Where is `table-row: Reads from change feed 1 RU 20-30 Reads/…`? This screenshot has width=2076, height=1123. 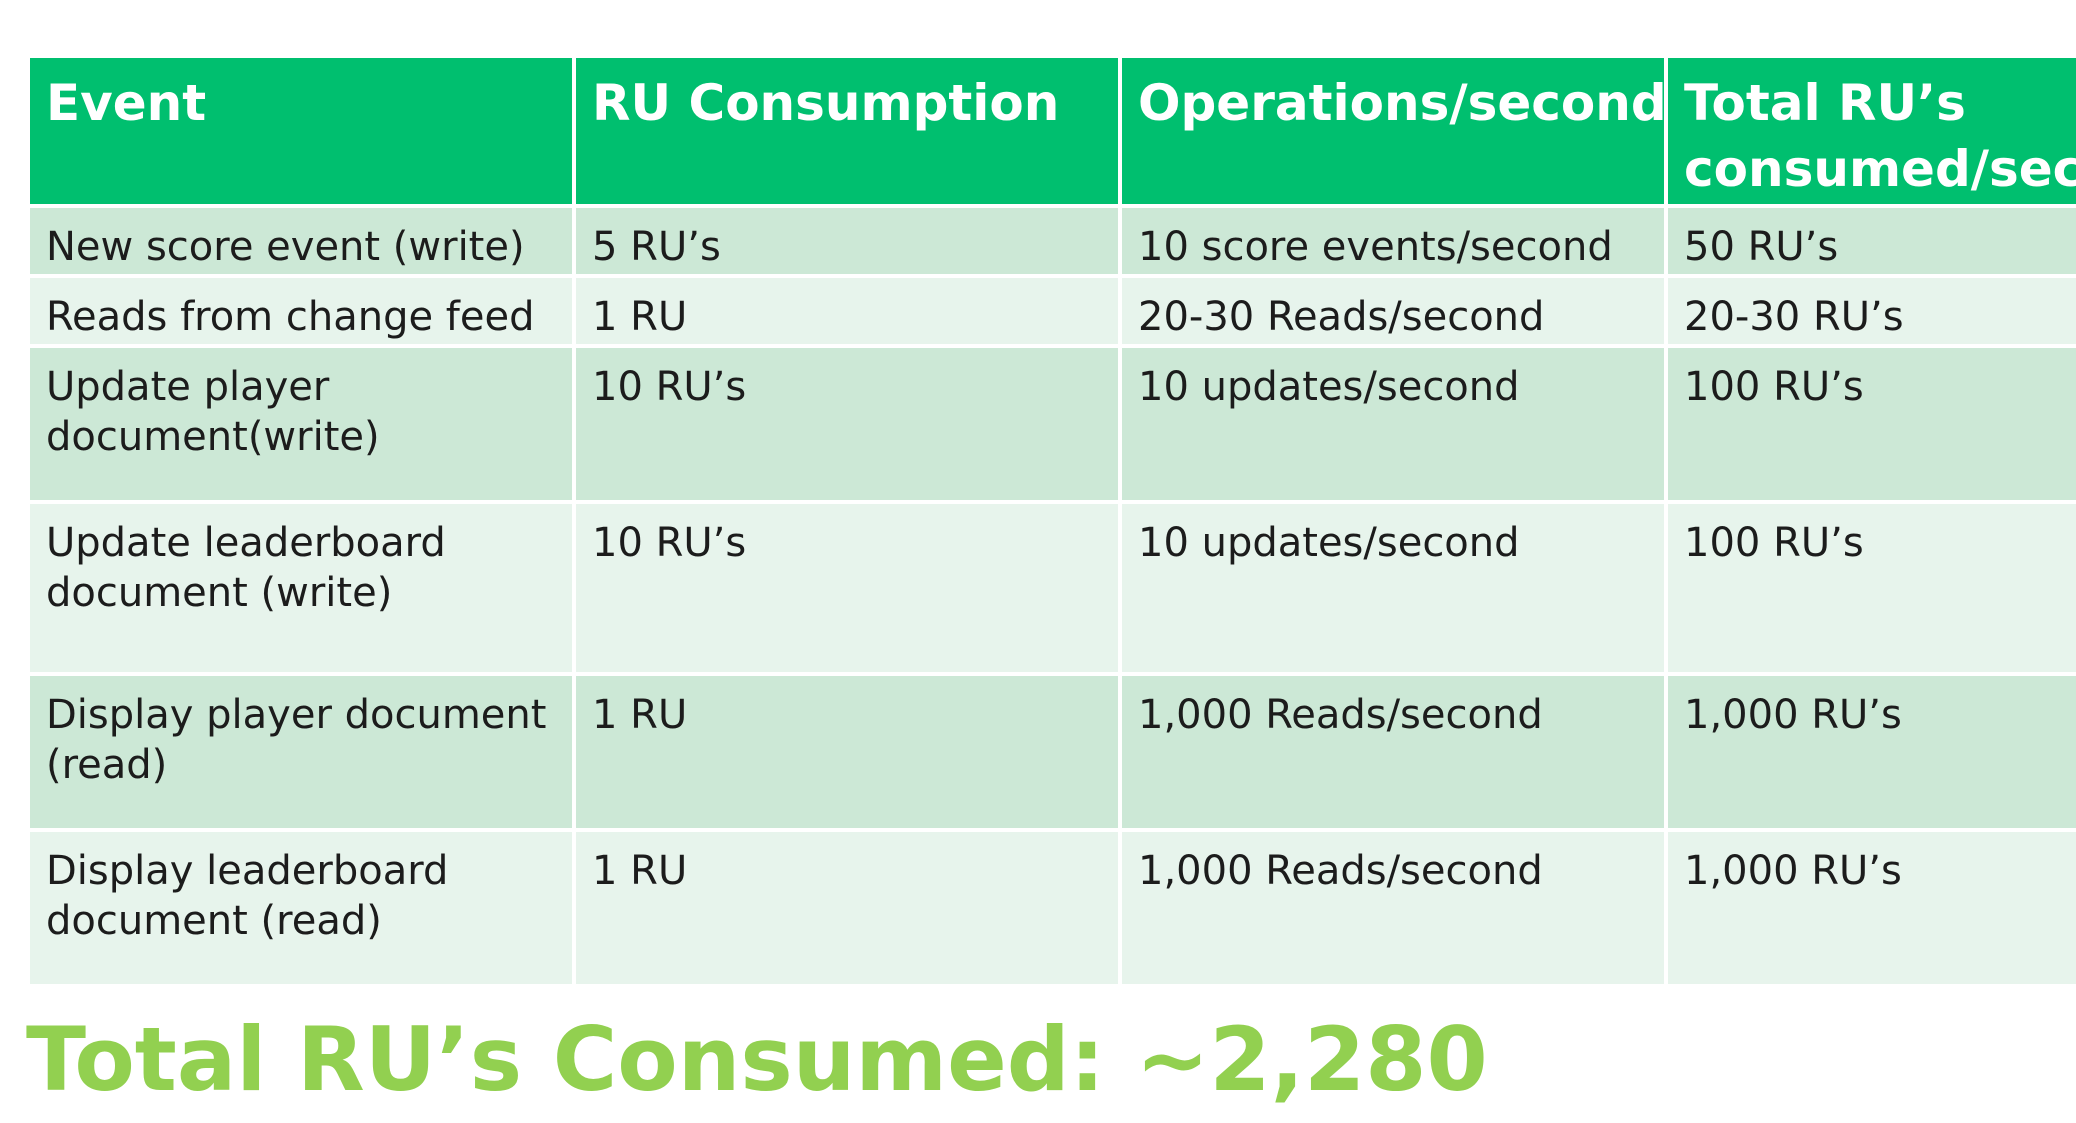
table-row: Reads from change feed 1 RU 20-30 Reads/… is located at coordinates (1051, 311).